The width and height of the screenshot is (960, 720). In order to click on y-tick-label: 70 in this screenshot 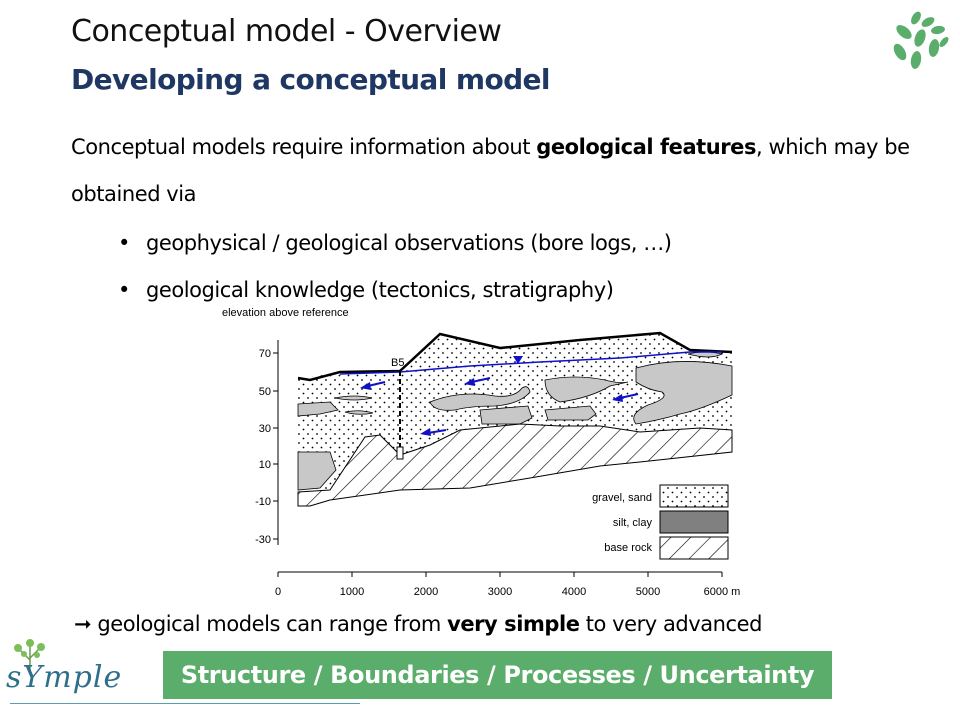, I will do `click(265, 354)`.